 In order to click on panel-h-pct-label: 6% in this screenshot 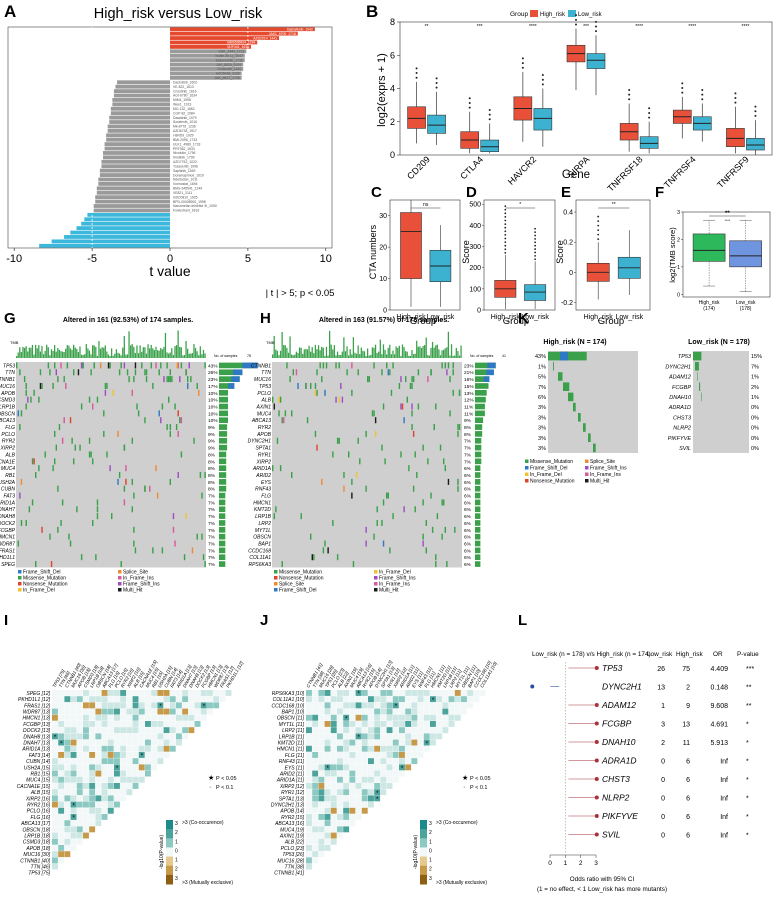, I will do `click(468, 544)`.